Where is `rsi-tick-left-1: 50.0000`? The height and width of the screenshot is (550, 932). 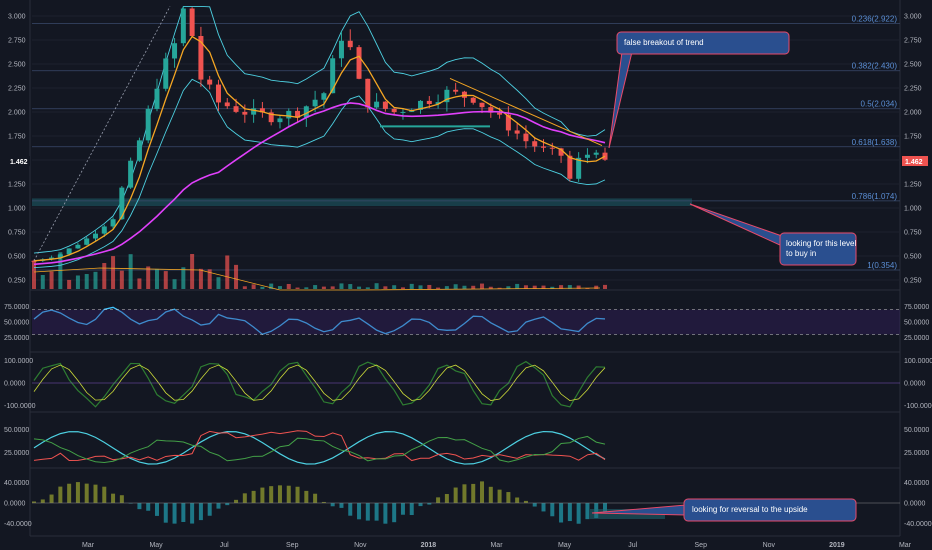
rsi-tick-left-1: 50.0000 is located at coordinates (16, 323).